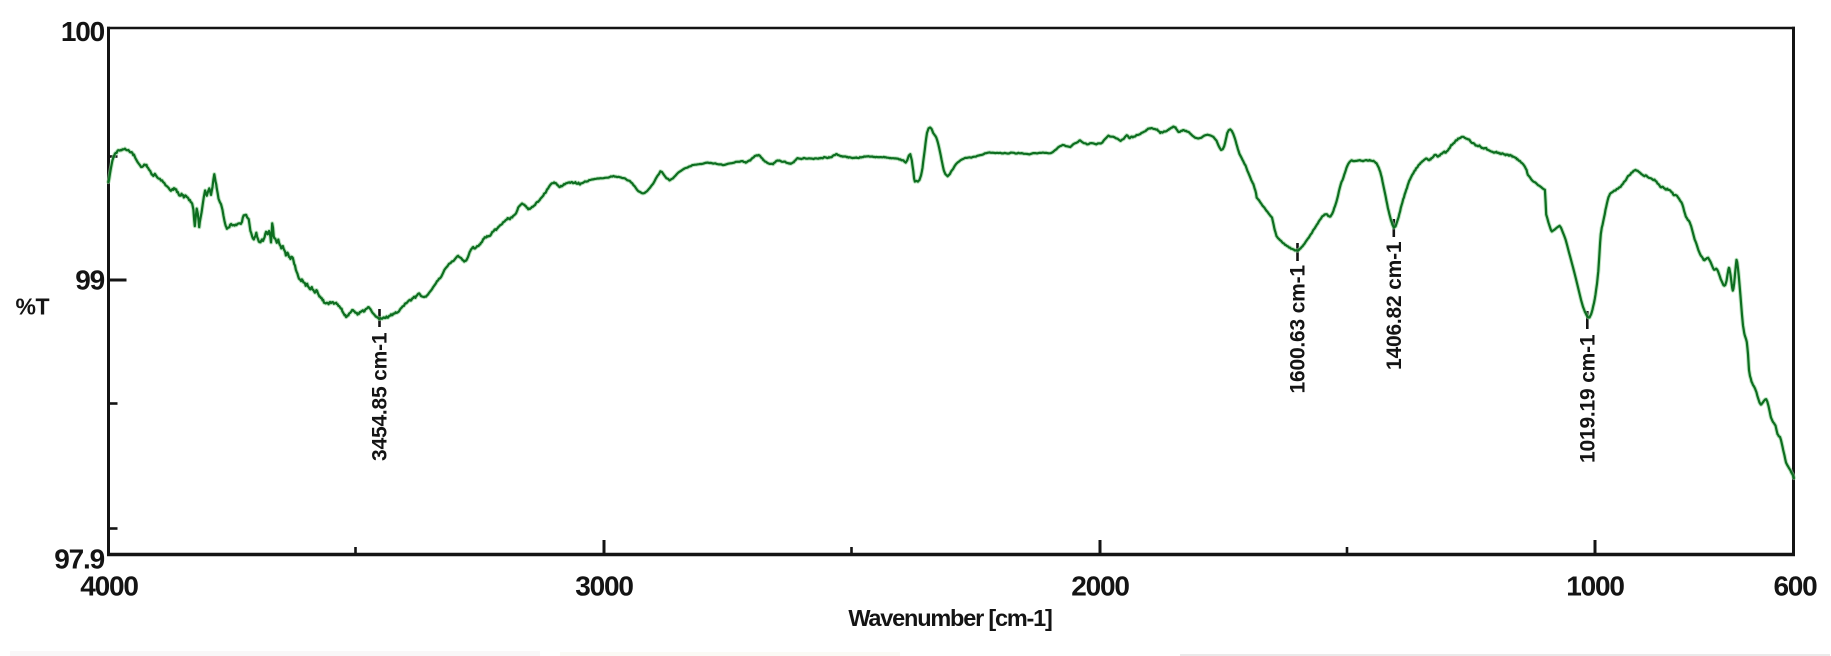 This screenshot has height=656, width=1831. Describe the element at coordinates (1298, 329) in the screenshot. I see `svg-text: 1600.63 cm-1` at that location.